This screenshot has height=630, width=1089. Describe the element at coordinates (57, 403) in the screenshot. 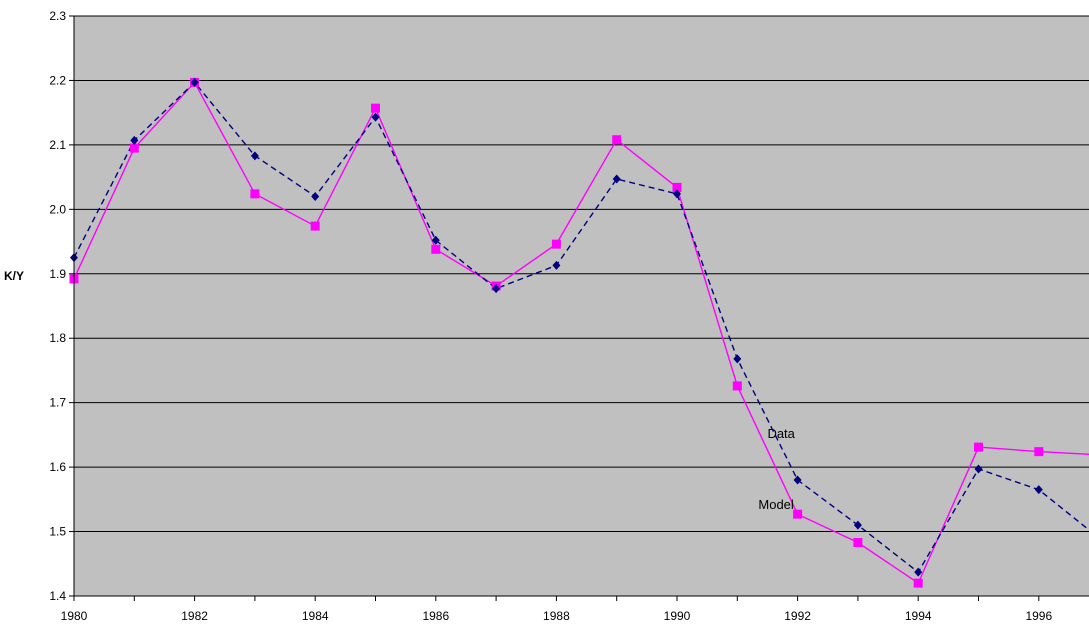

I see `y-tick-label: 1.7` at that location.